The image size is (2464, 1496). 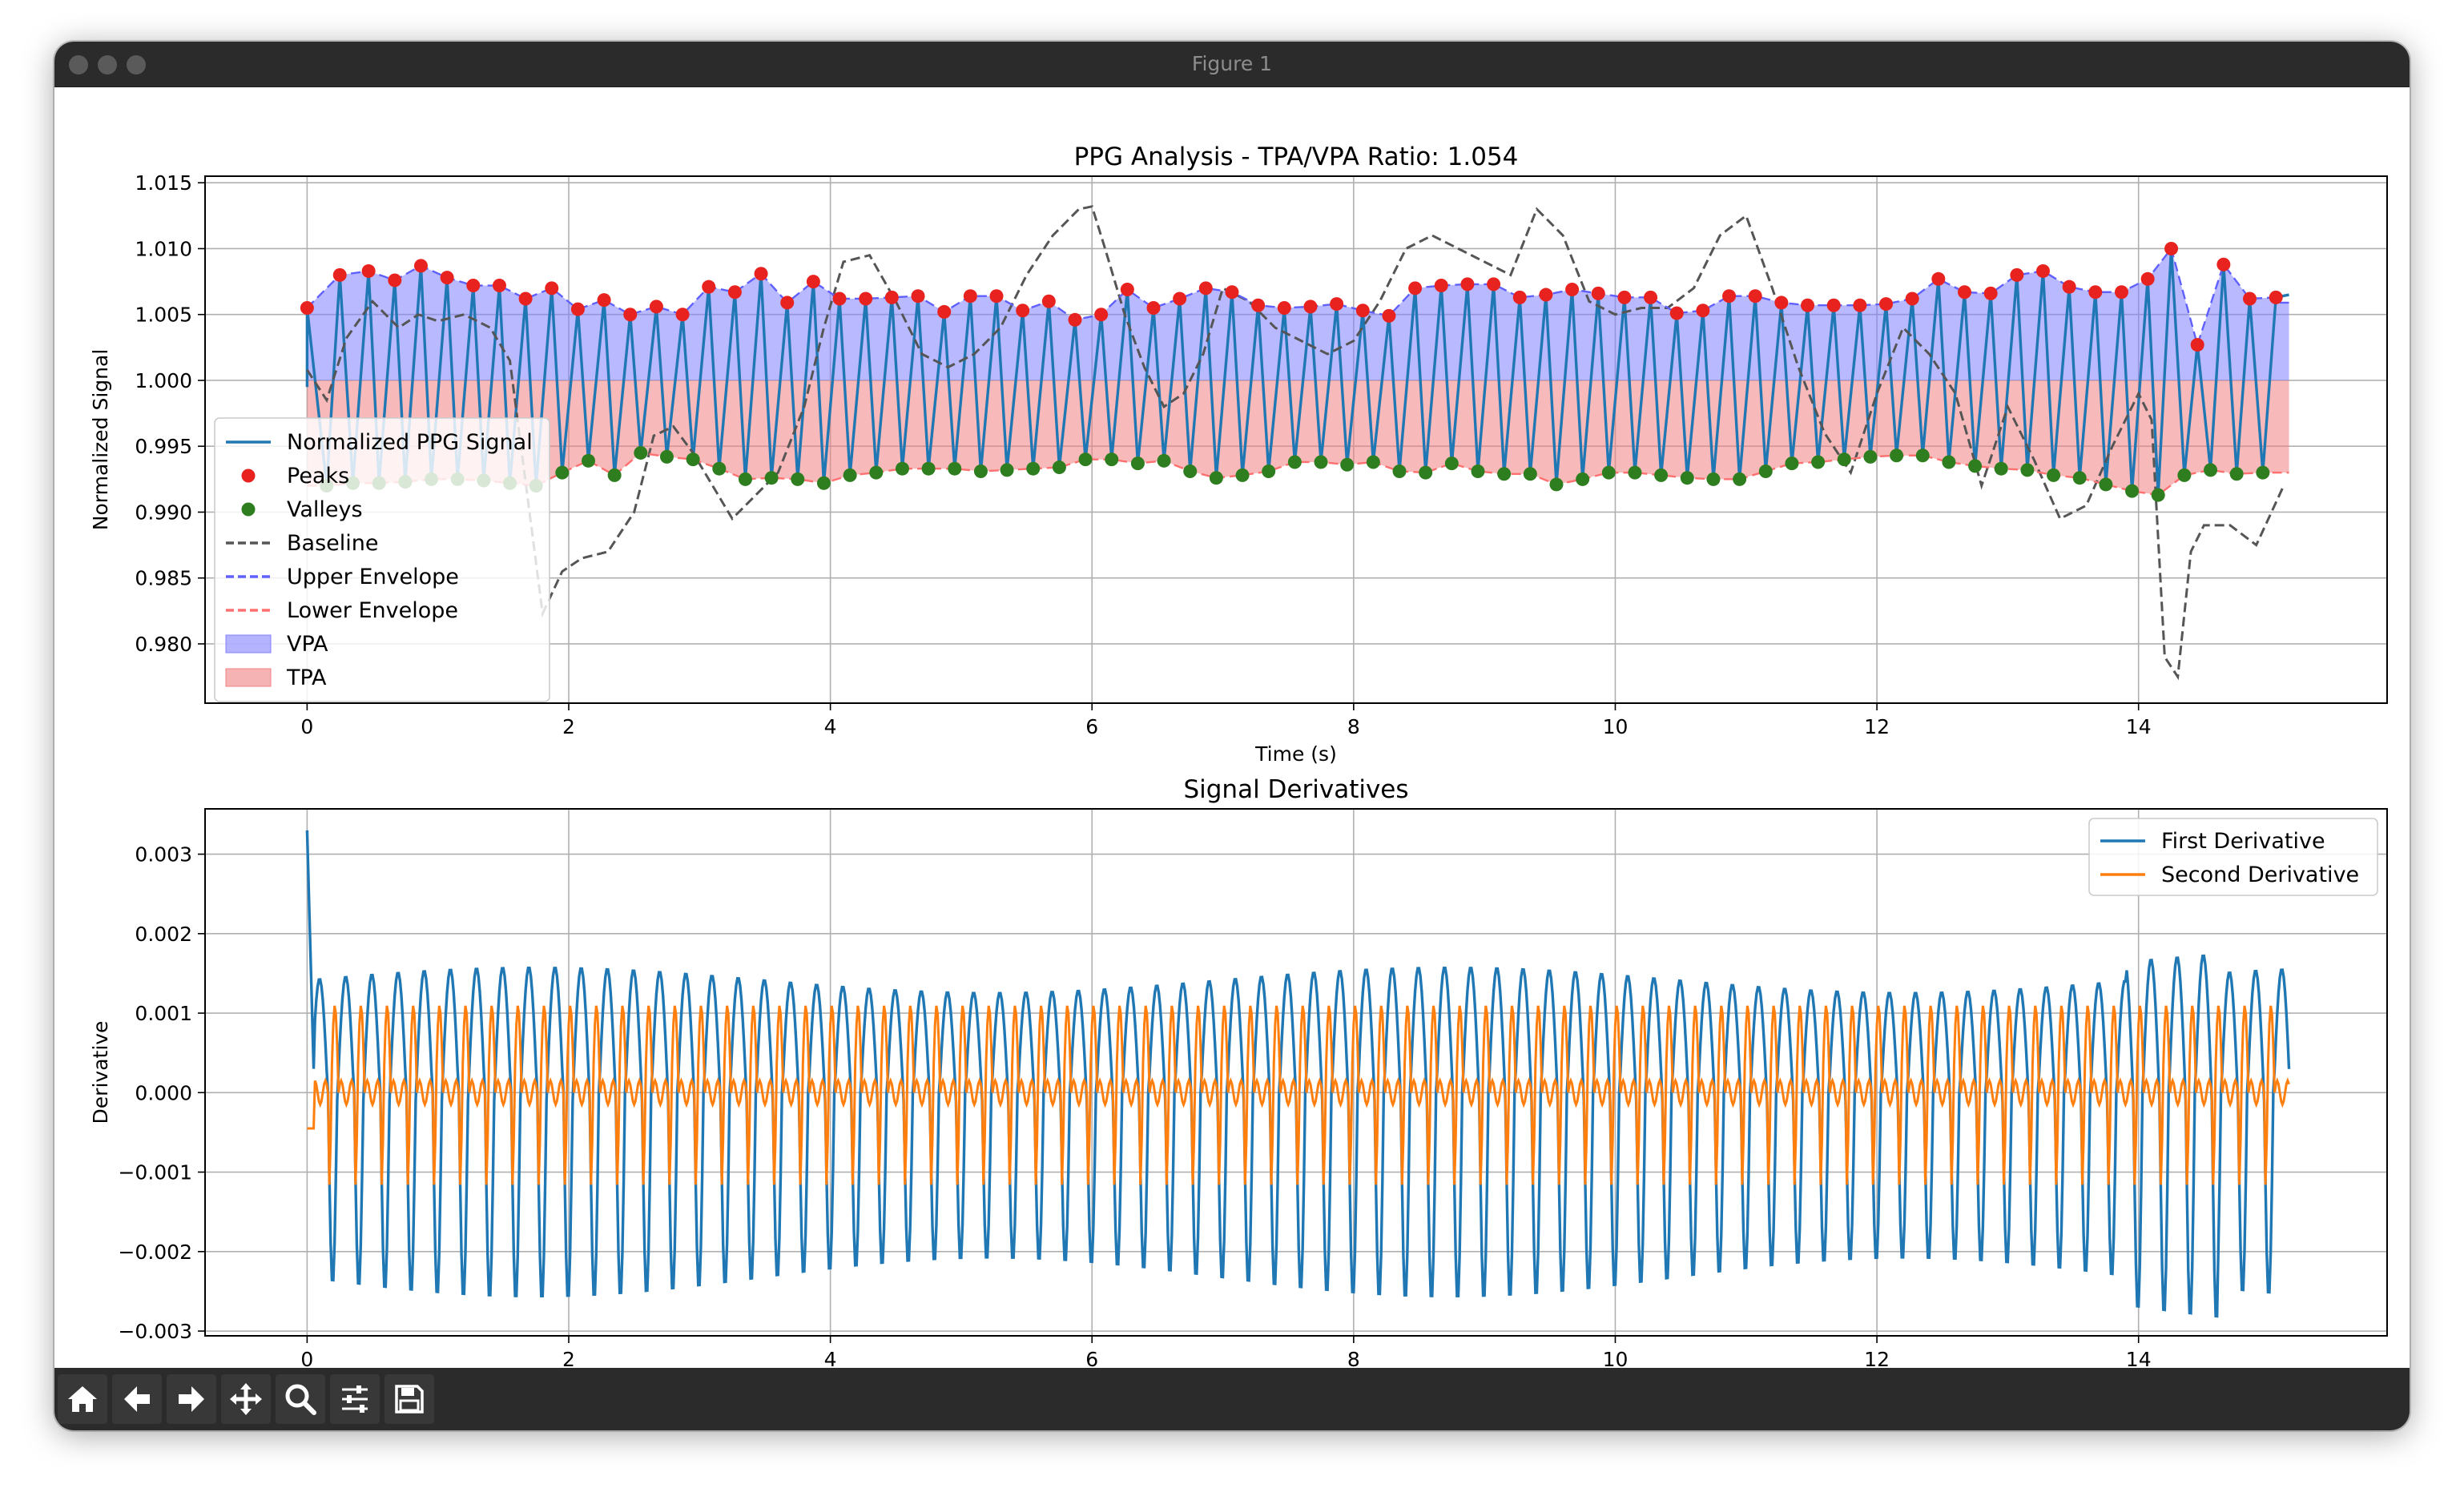 I want to click on legend-marker-swatch, so click(x=248, y=476).